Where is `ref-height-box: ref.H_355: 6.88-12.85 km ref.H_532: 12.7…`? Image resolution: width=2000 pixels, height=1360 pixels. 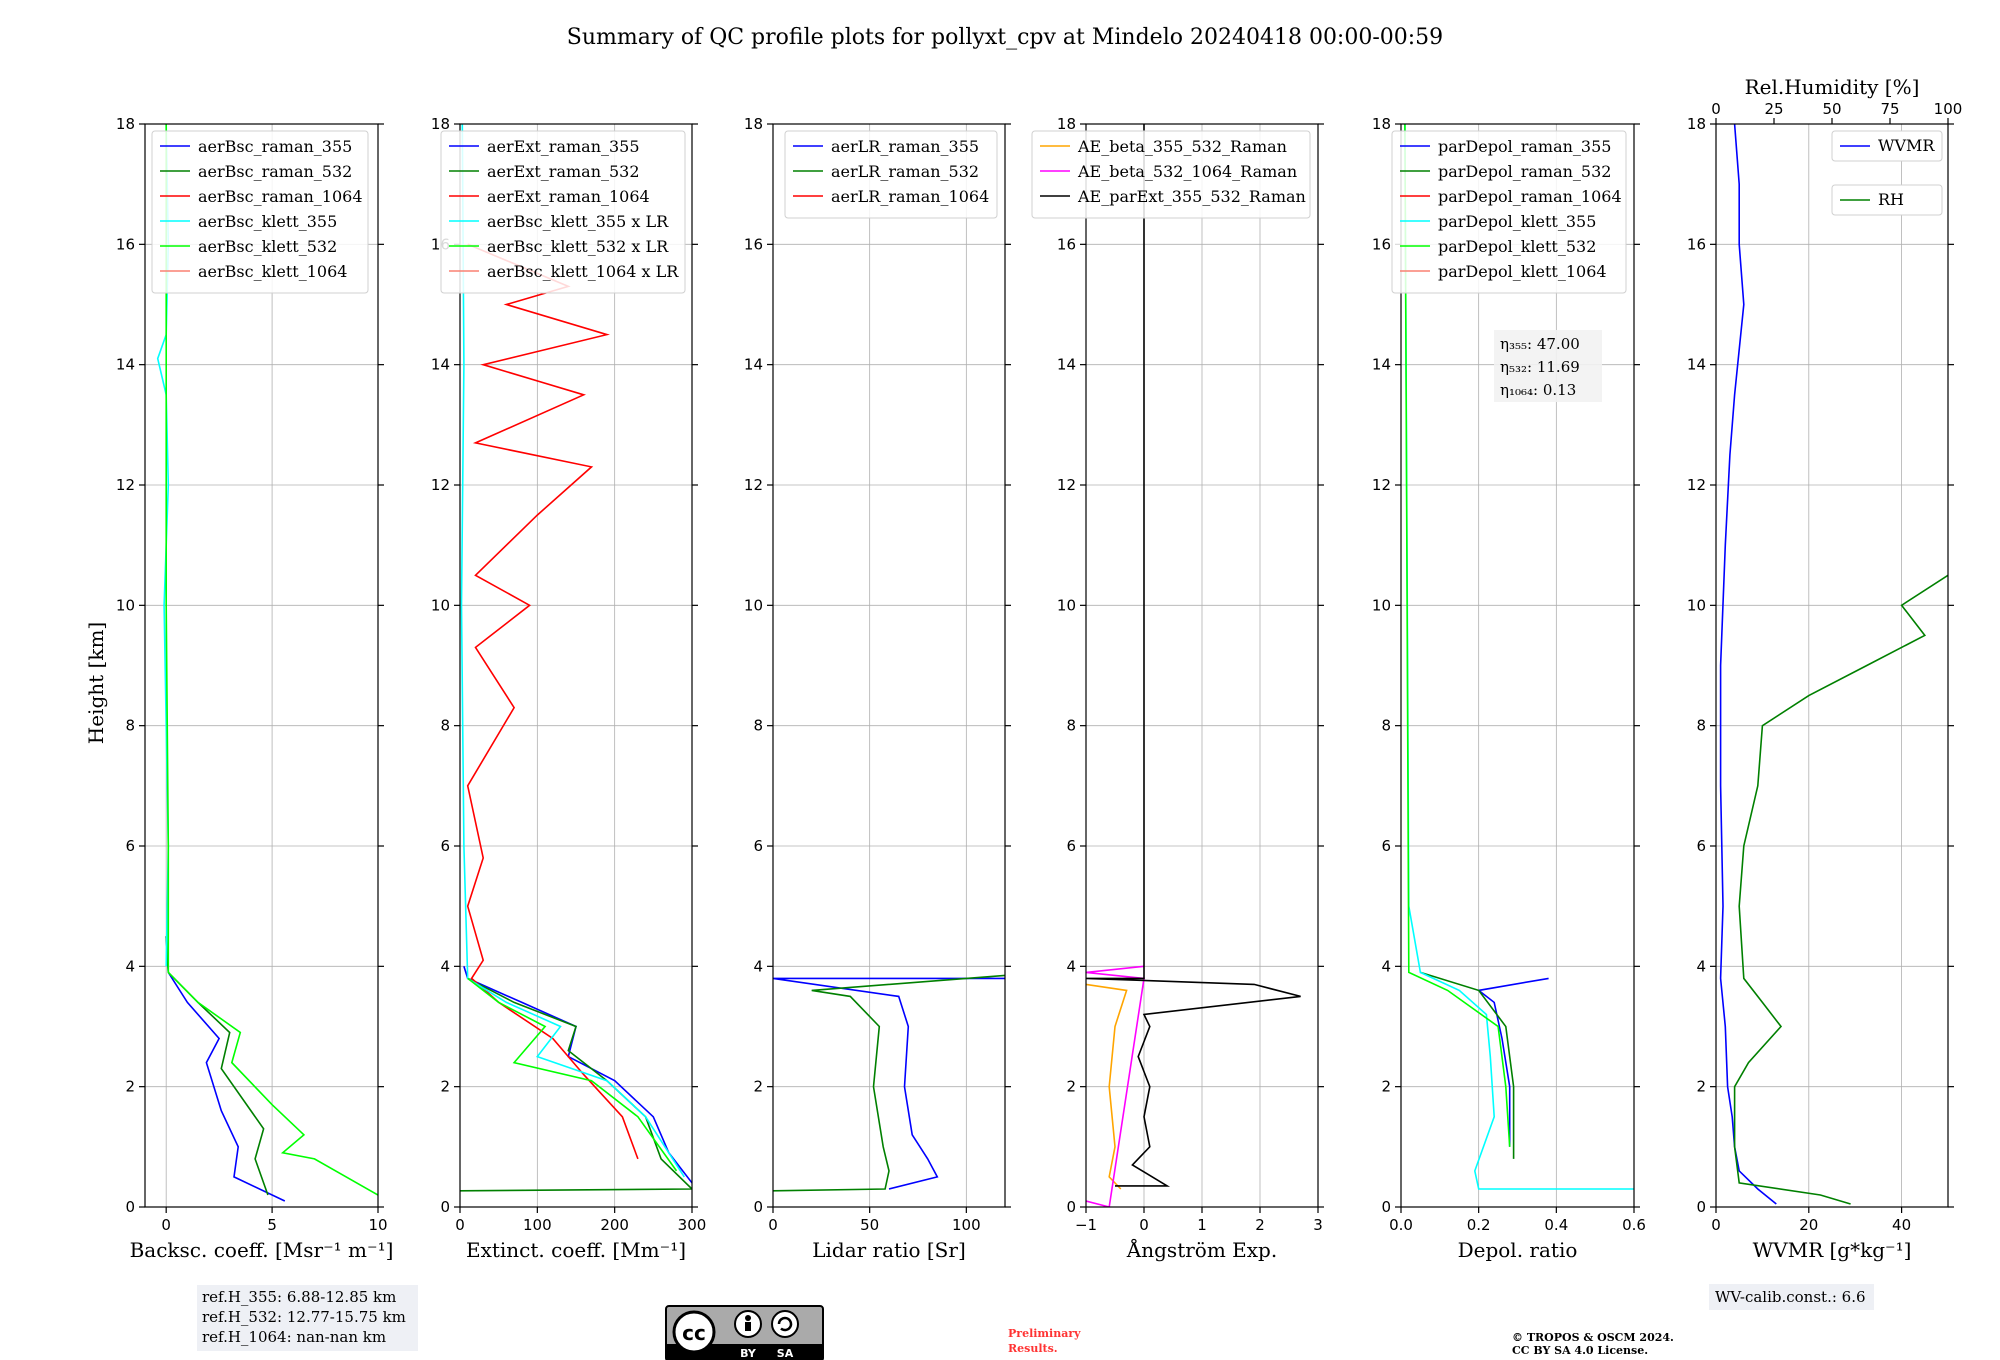
ref-height-box: ref.H_355: 6.88-12.85 km ref.H_532: 12.7… is located at coordinates (307, 1318).